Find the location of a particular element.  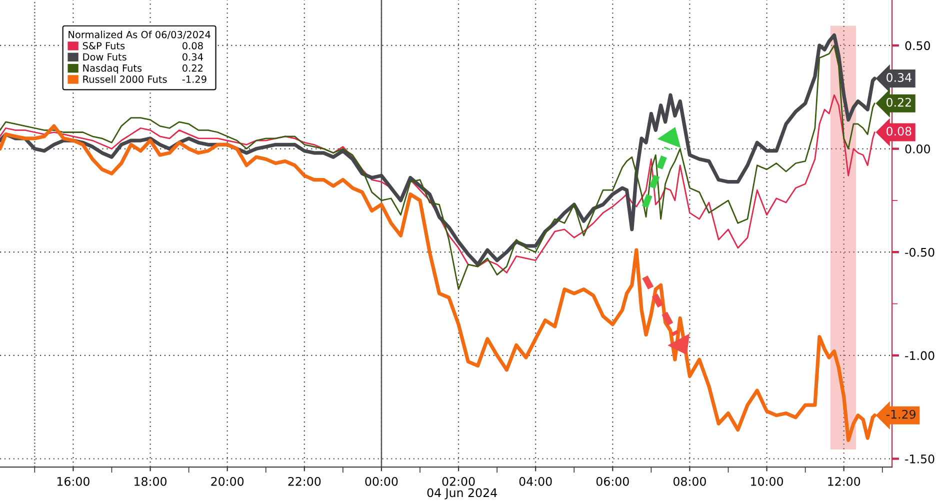

x-tick-label: 12:00 is located at coordinates (844, 481).